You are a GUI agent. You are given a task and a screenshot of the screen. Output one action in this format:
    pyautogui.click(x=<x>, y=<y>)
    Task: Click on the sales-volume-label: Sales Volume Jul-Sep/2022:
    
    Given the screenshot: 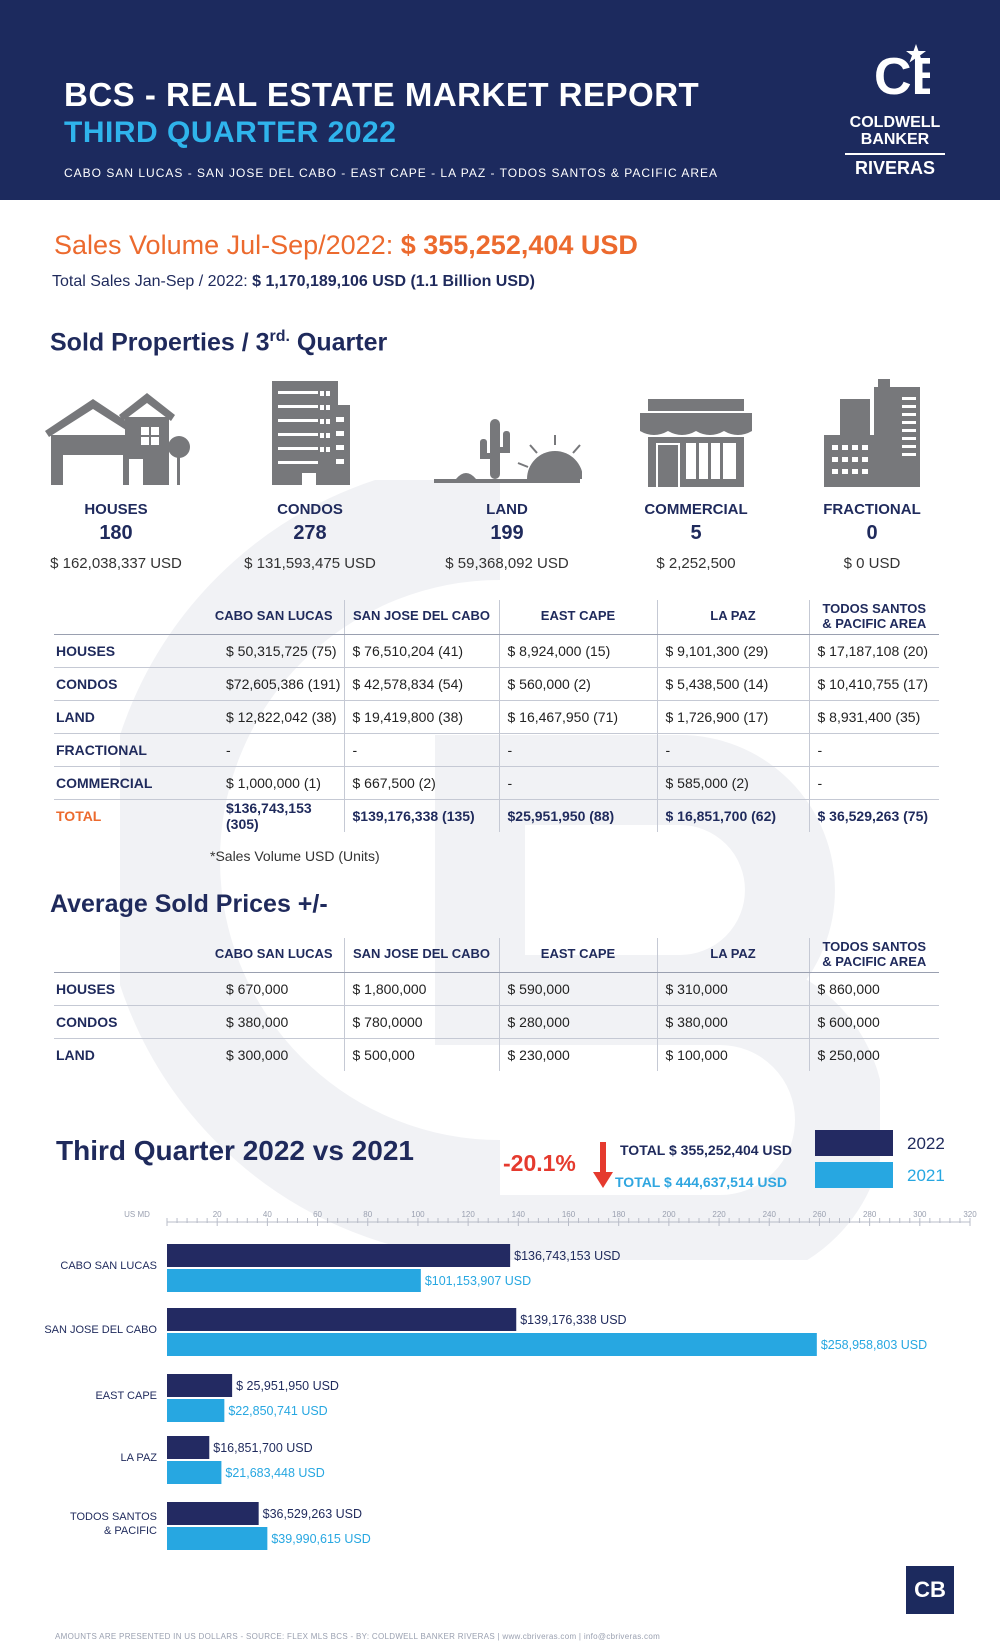 What is the action you would take?
    pyautogui.click(x=227, y=245)
    